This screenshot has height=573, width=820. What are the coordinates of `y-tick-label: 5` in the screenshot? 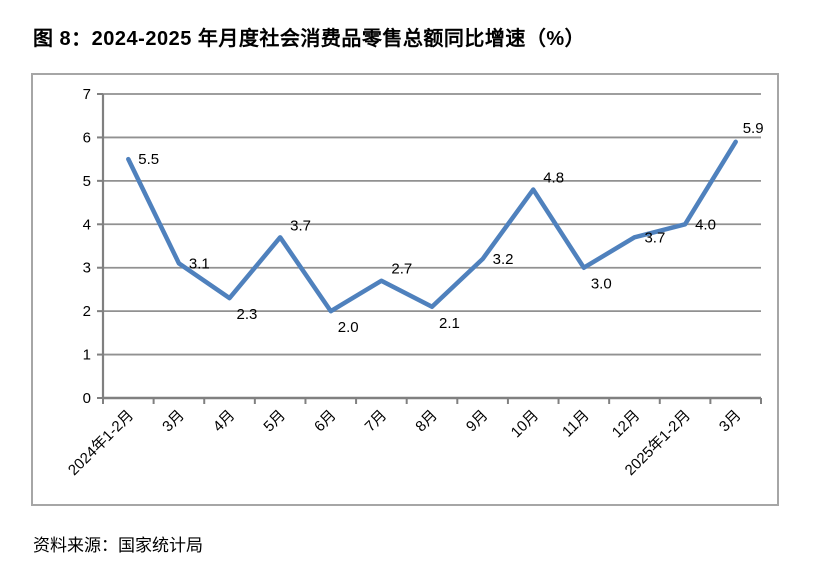 It's located at (87, 181).